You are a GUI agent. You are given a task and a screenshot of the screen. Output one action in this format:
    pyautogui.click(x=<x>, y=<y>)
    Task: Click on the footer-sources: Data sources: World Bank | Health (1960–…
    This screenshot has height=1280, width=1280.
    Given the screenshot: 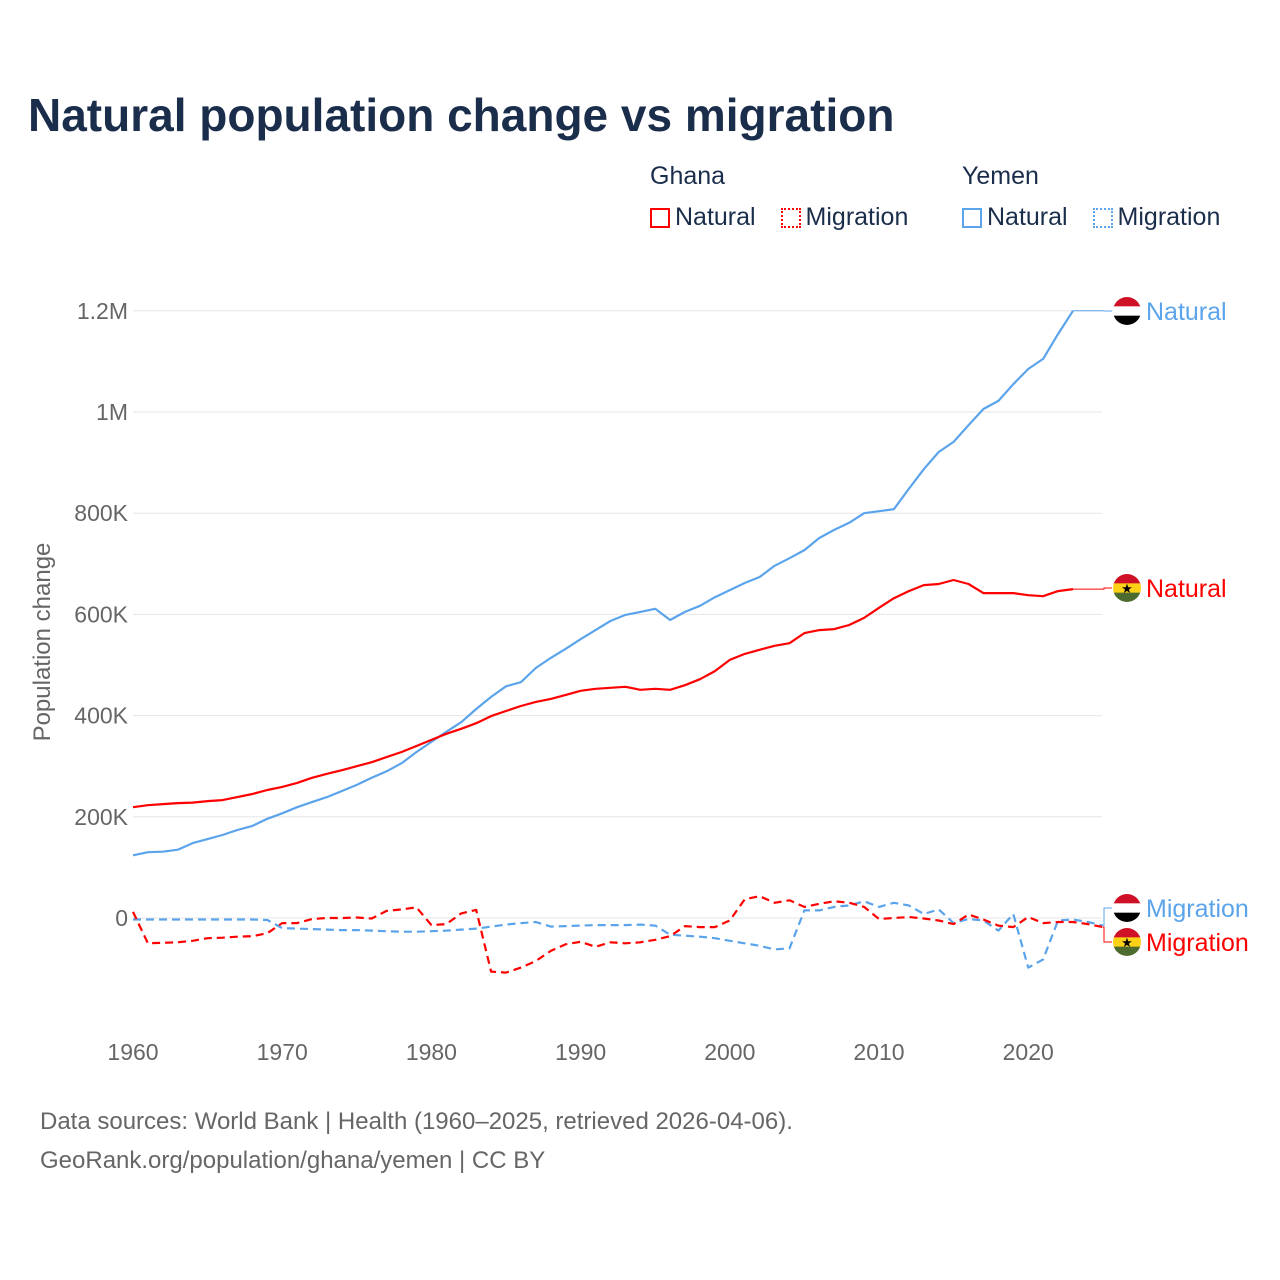 What is the action you would take?
    pyautogui.click(x=416, y=1121)
    